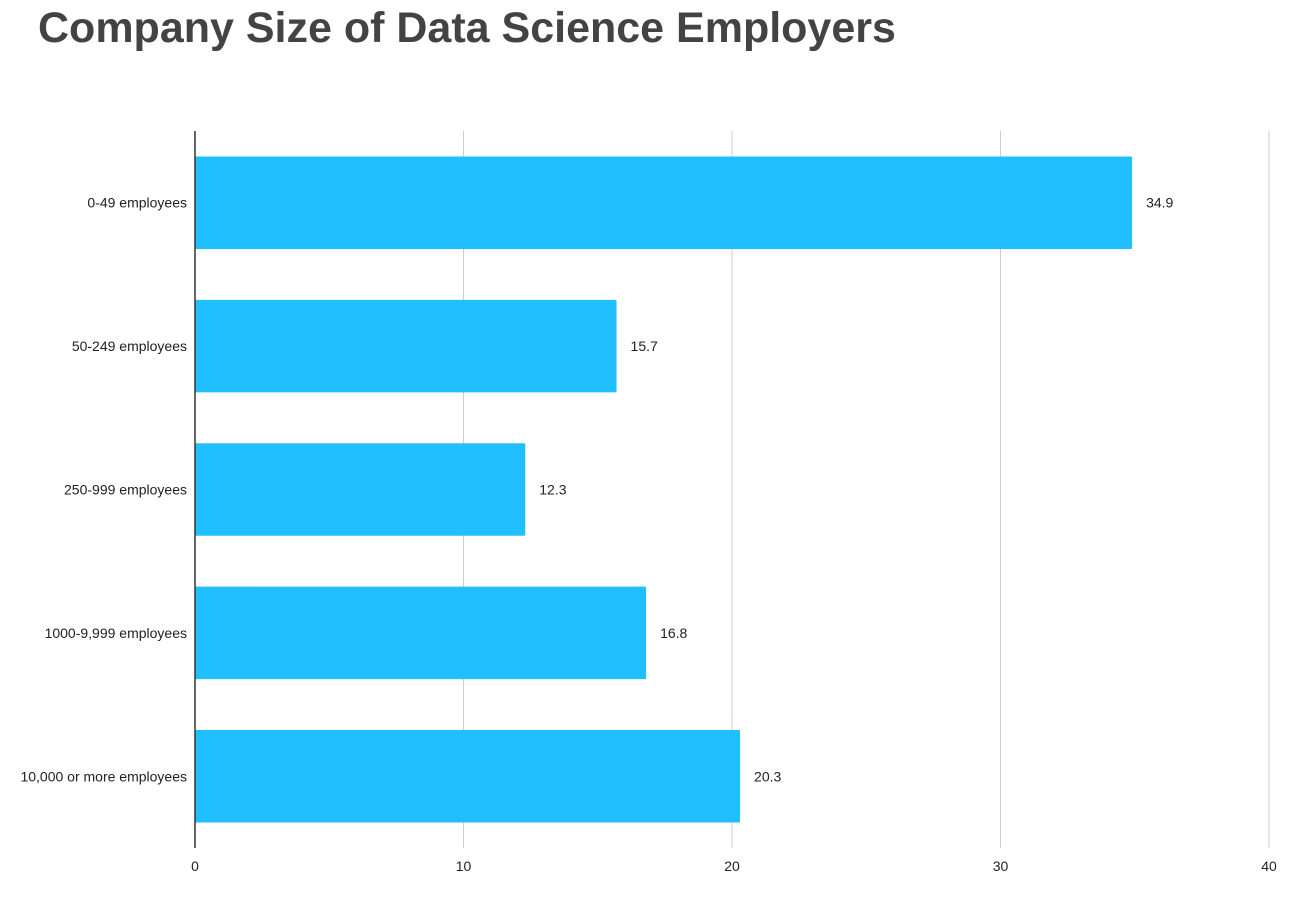 The height and width of the screenshot is (898, 1307). What do you see at coordinates (195, 866) in the screenshot?
I see `x-tick-label: 0` at bounding box center [195, 866].